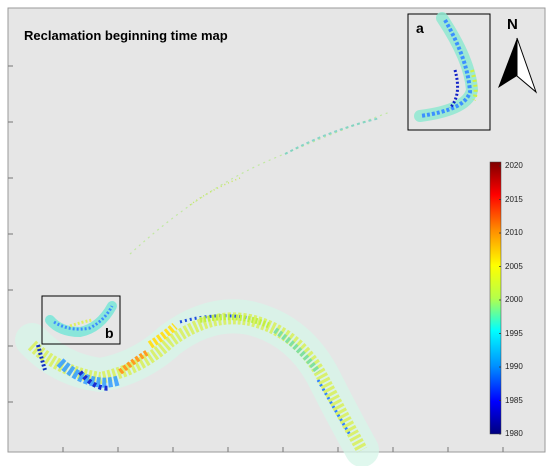 Image resolution: width=550 pixels, height=471 pixels. I want to click on inset-b-map, so click(81, 319).